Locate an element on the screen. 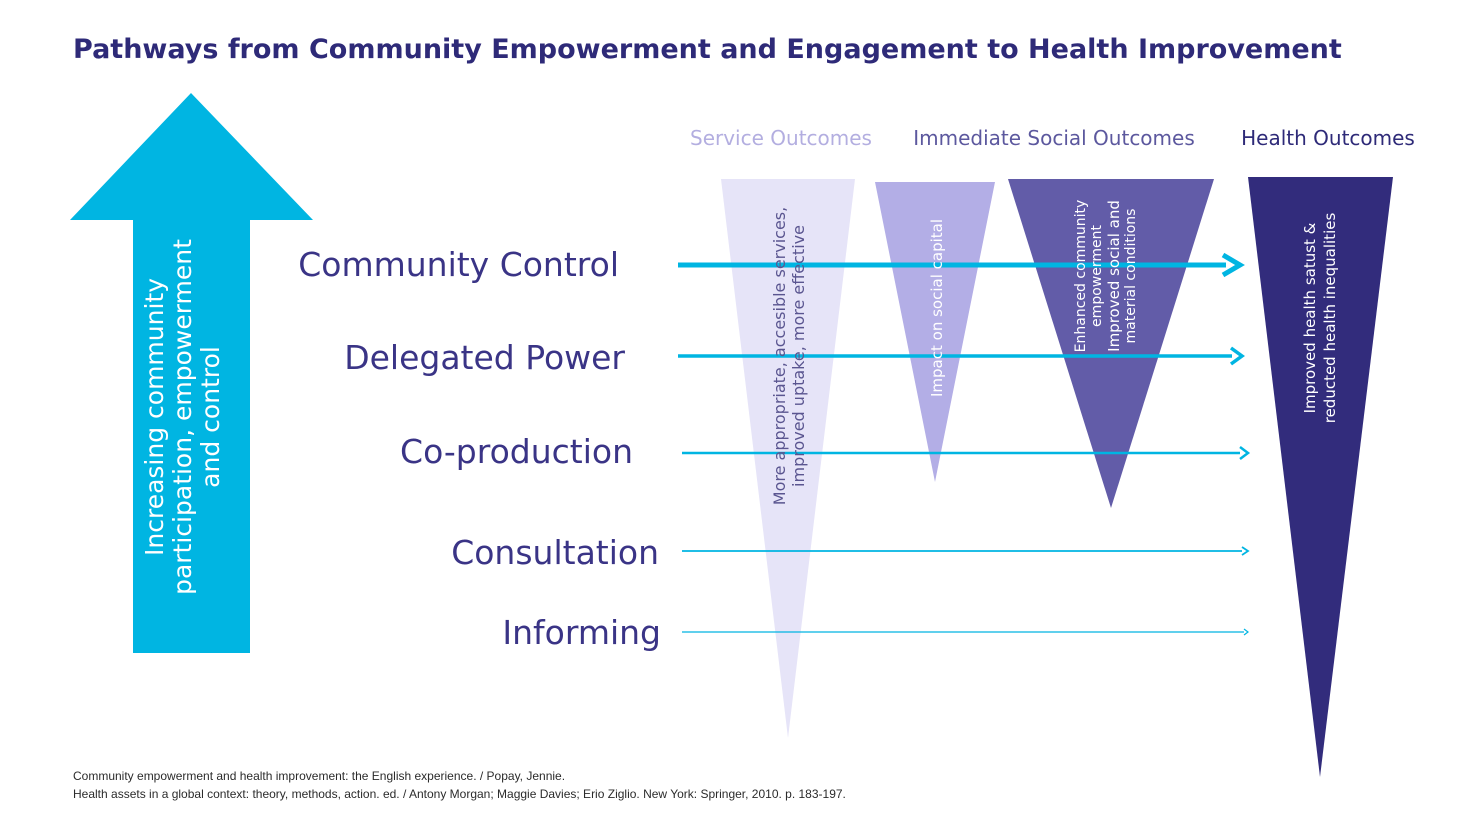  arrow-caption-line-3: and control is located at coordinates (210, 417).